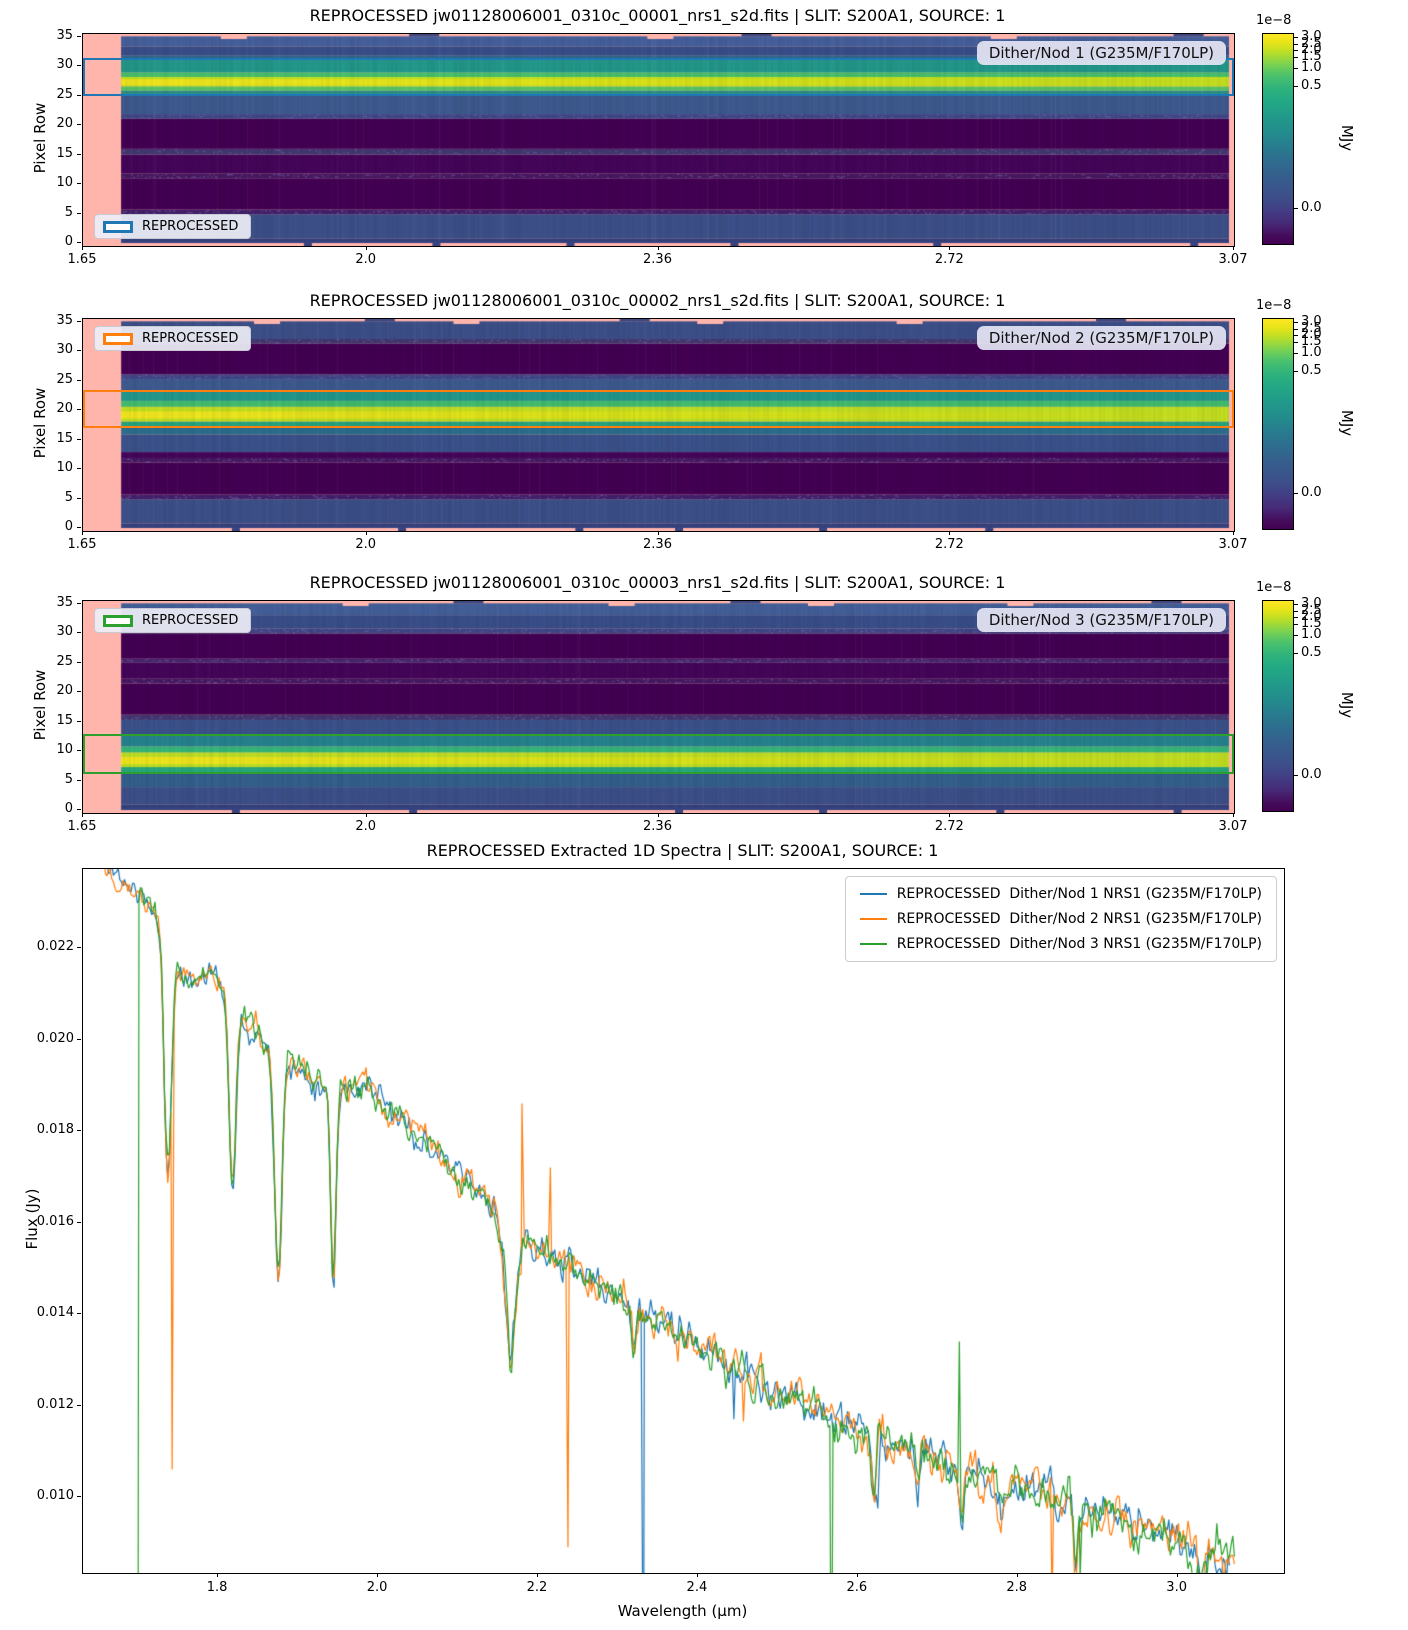 The width and height of the screenshot is (1408, 1630). Describe the element at coordinates (1017, 1587) in the screenshot. I see `x-tick-label: 2.8` at that location.